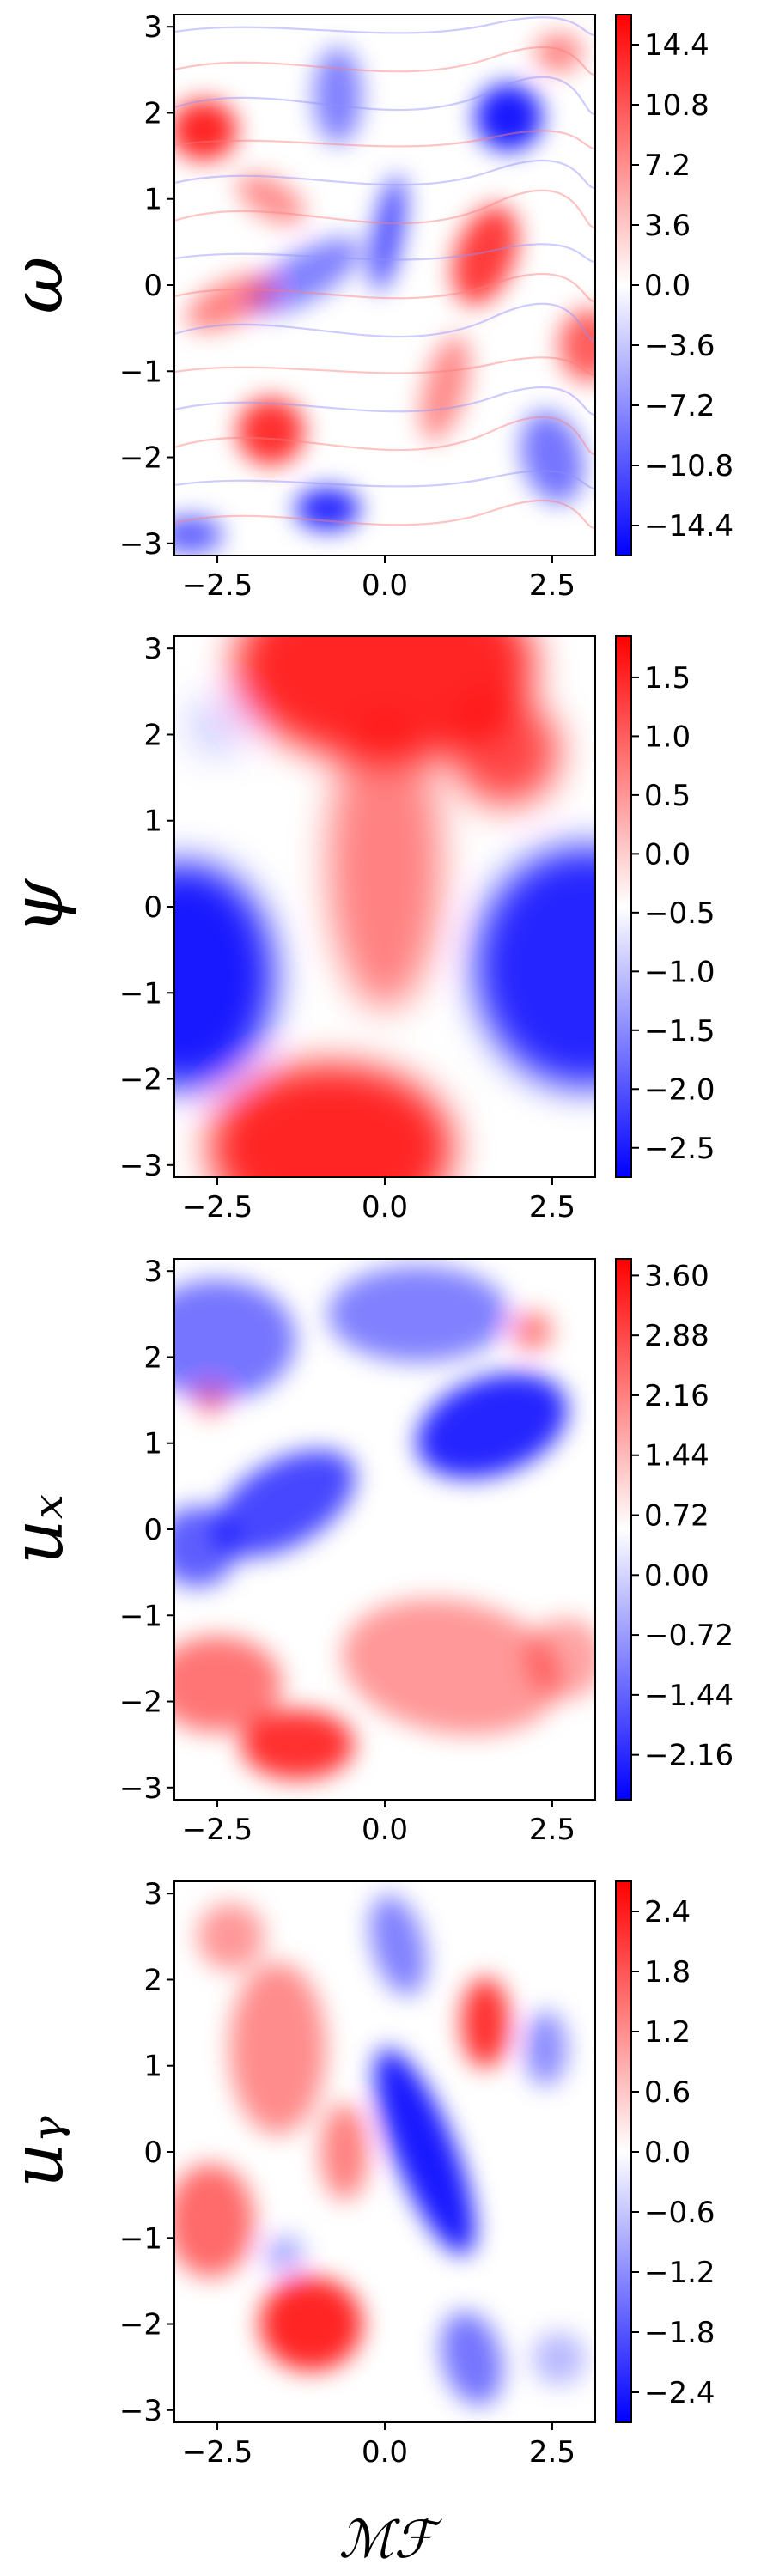  Describe the element at coordinates (390, 2540) in the screenshot. I see `x-axis-label: ℳℱ` at that location.